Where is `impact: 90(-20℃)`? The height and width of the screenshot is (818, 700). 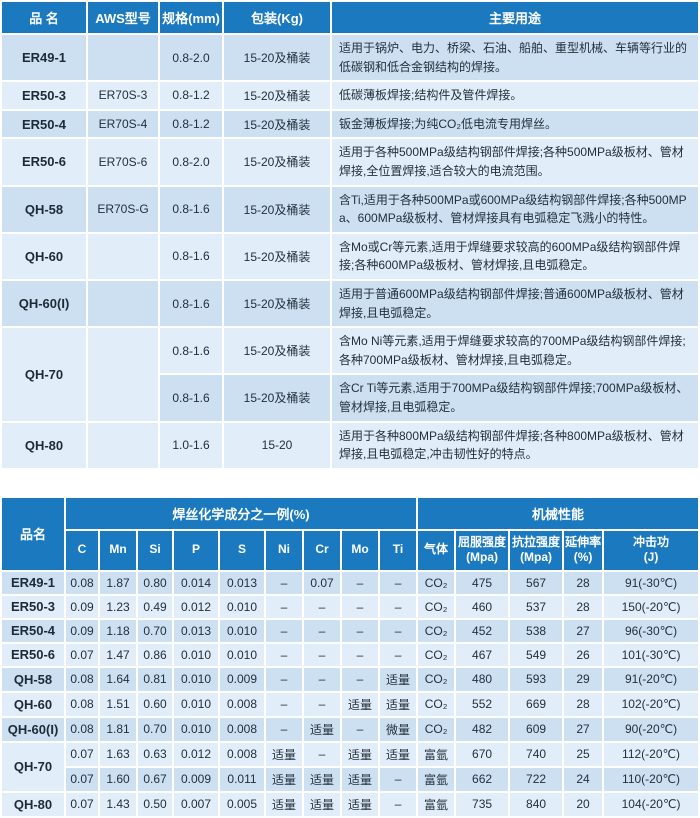 impact: 90(-20℃) is located at coordinates (651, 729).